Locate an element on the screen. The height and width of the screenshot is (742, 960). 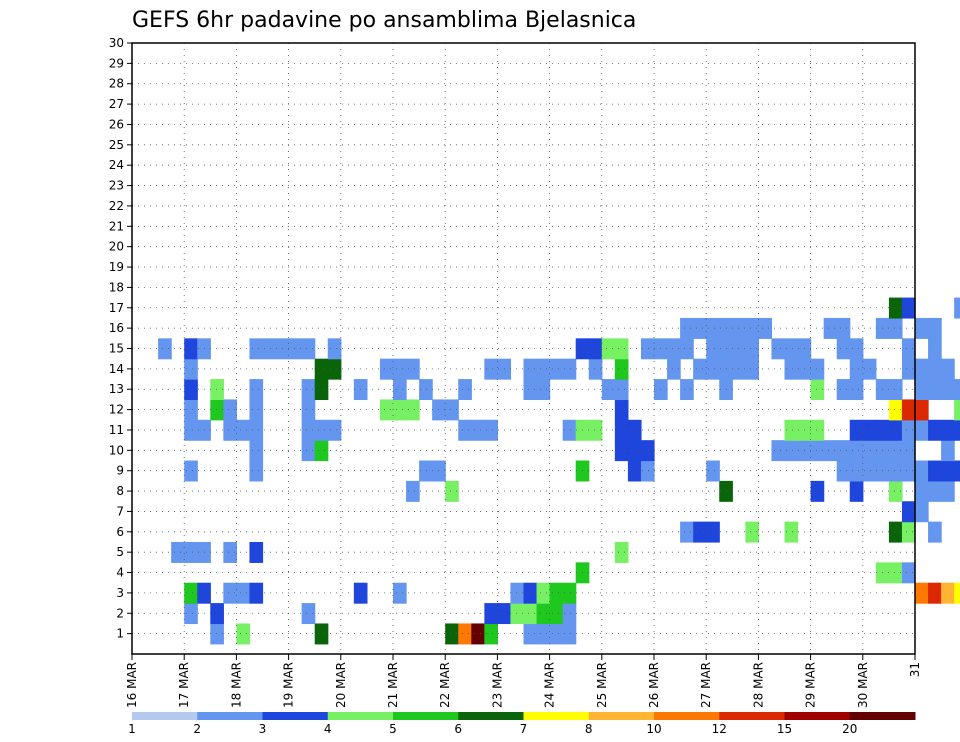
y-tick-label: 18 is located at coordinates (116, 287).